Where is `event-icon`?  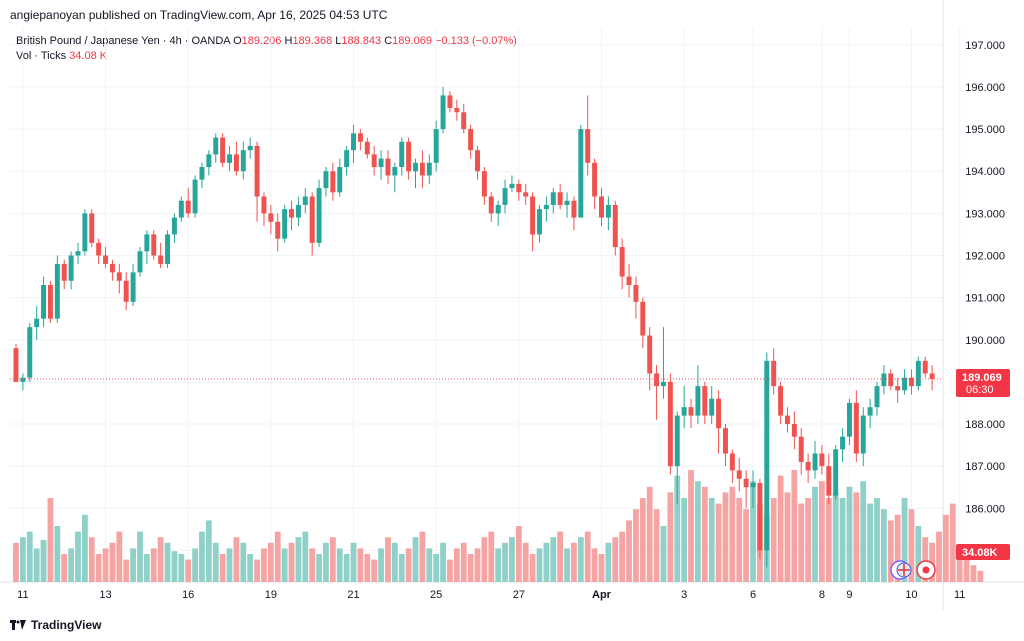 event-icon is located at coordinates (926, 570).